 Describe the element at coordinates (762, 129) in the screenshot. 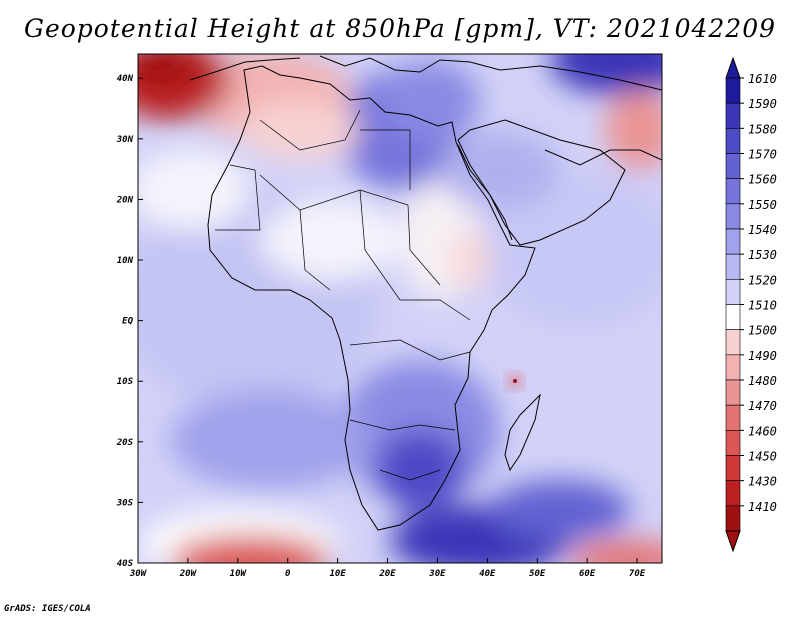

I see `colorbar-label: 1580` at that location.